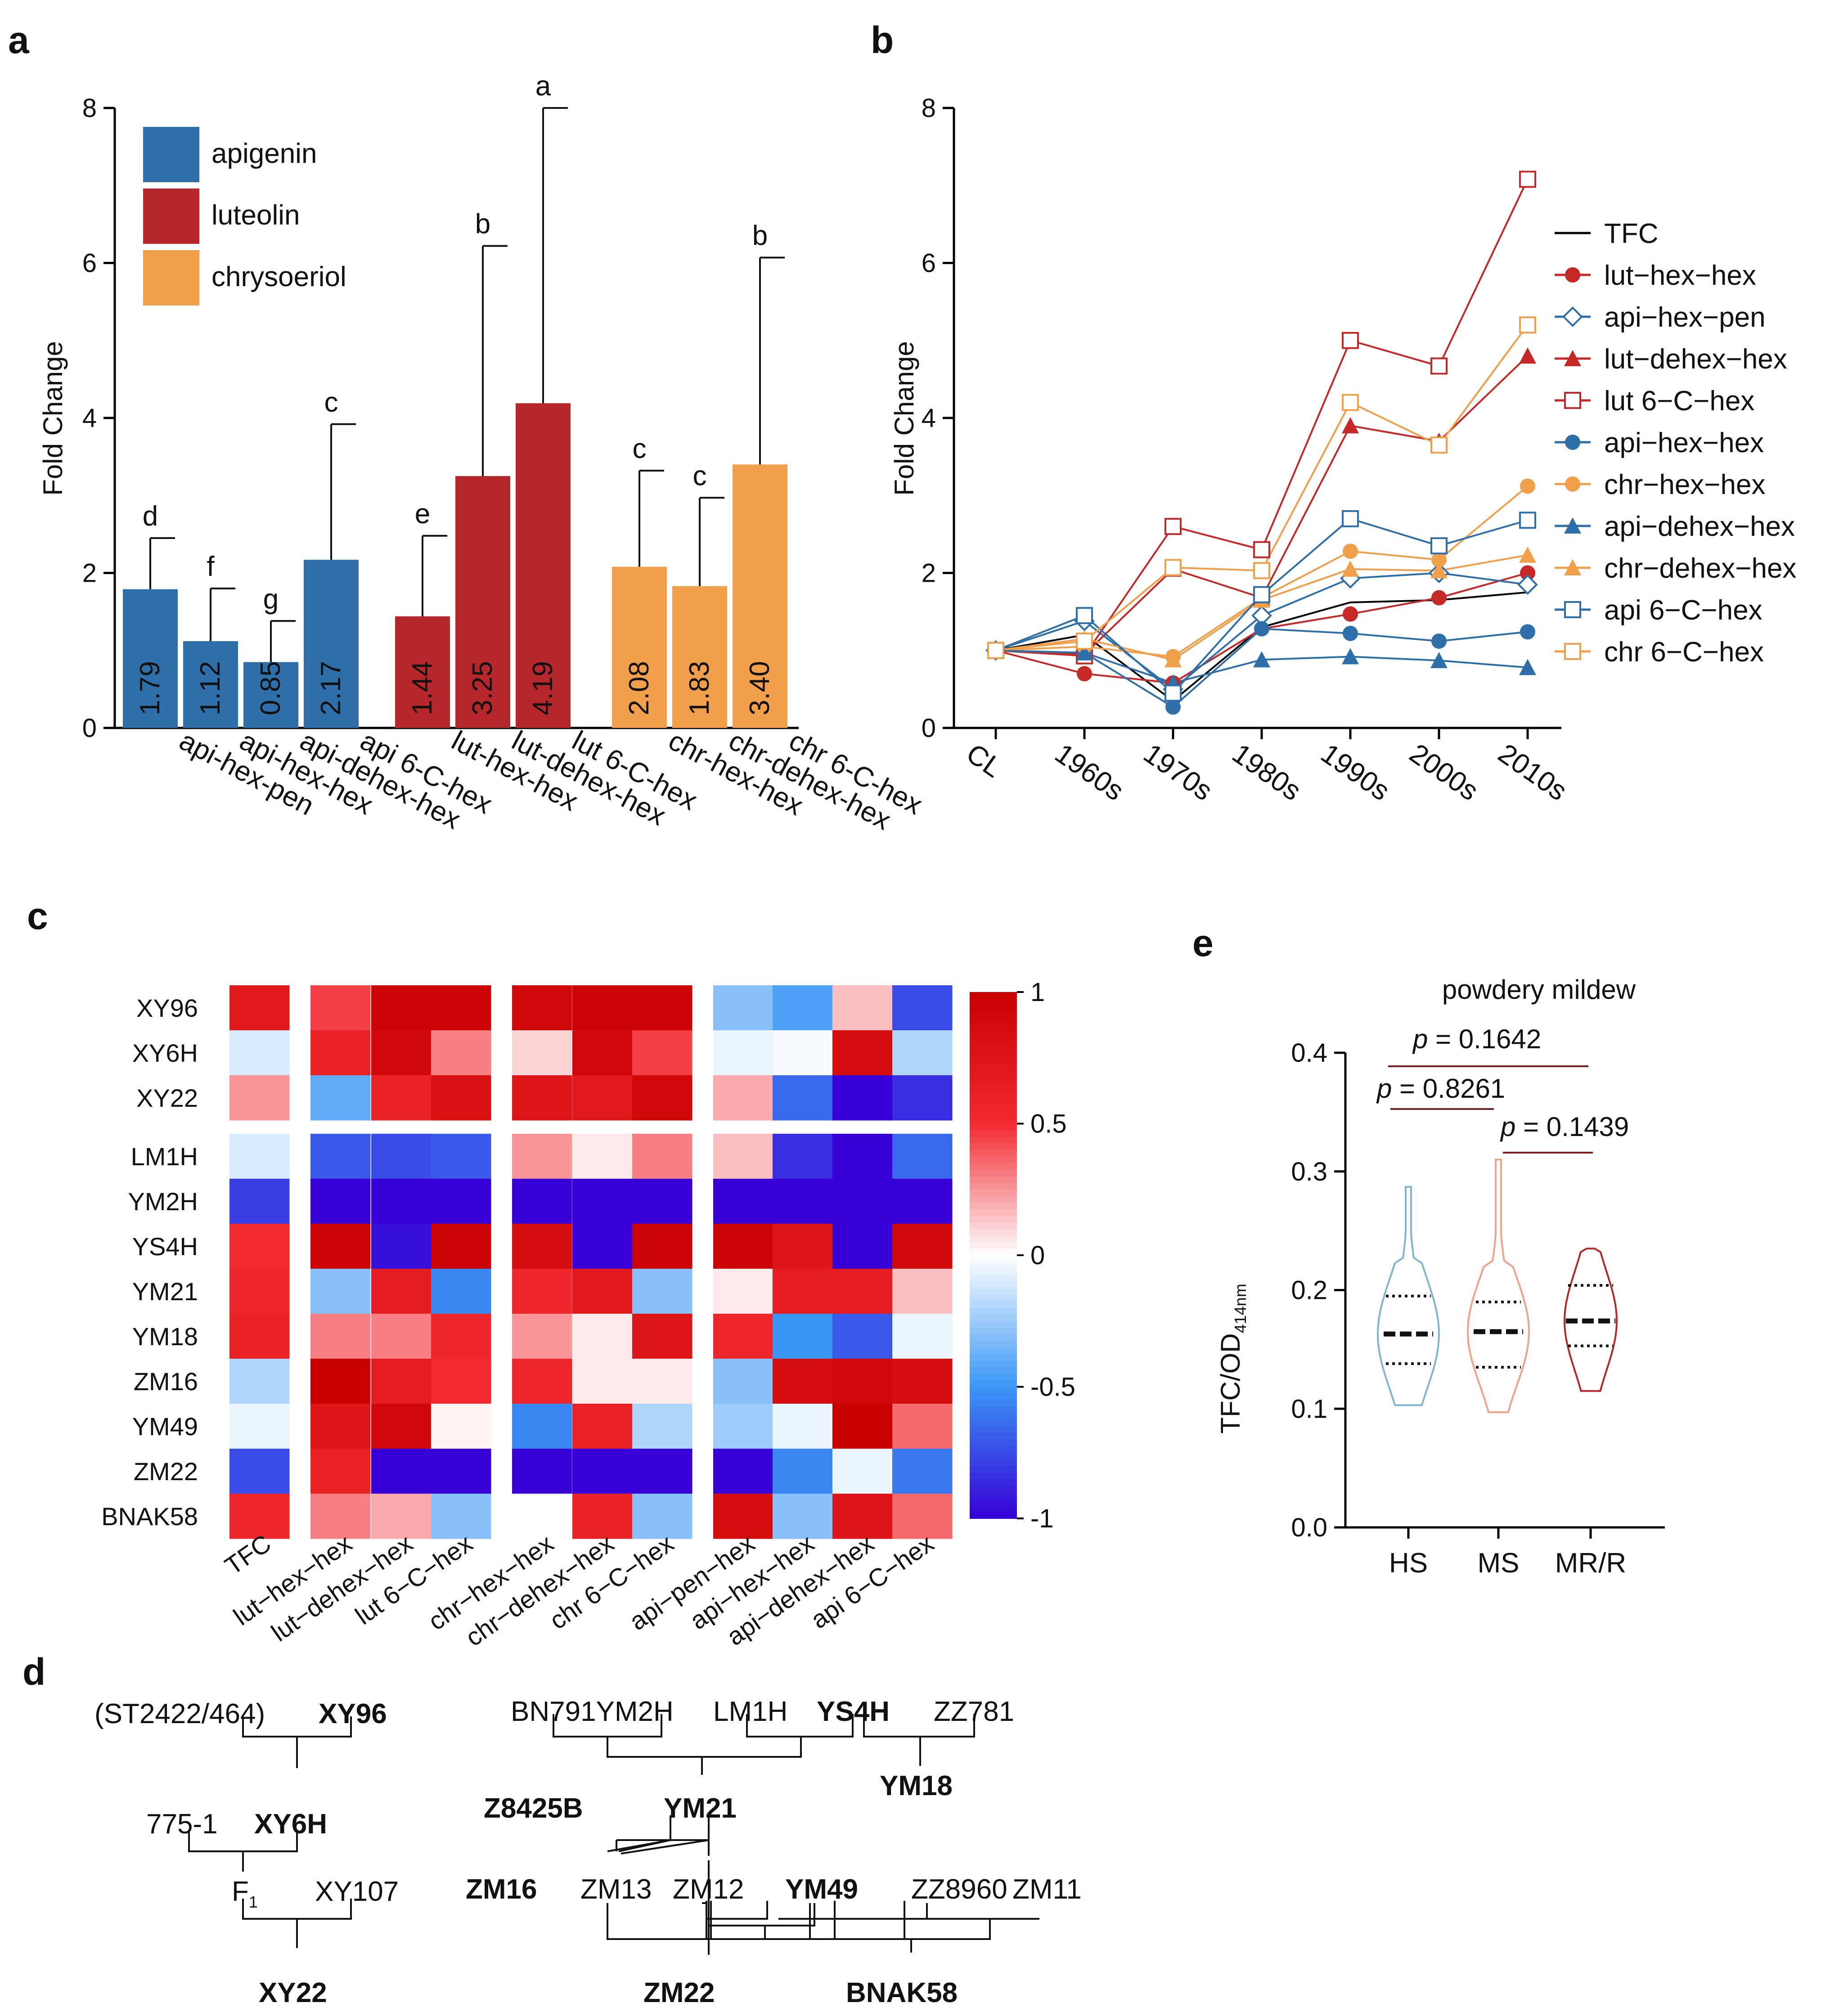 The height and width of the screenshot is (2016, 1830). What do you see at coordinates (1679, 401) in the screenshot?
I see `b-legend-label: lut 6−C−hex` at bounding box center [1679, 401].